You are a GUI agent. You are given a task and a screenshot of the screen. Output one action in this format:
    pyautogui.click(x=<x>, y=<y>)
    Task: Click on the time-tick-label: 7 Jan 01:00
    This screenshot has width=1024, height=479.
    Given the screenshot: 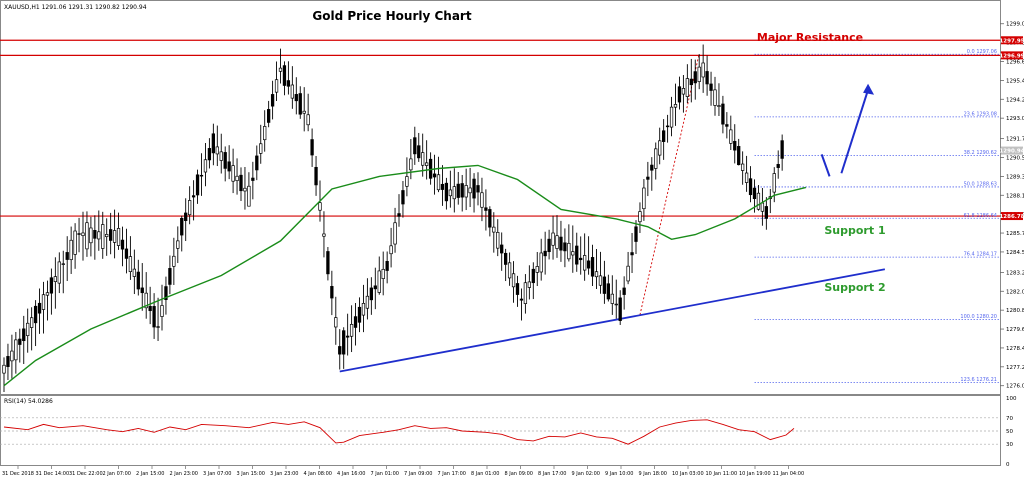 What is the action you would take?
    pyautogui.click(x=385, y=474)
    